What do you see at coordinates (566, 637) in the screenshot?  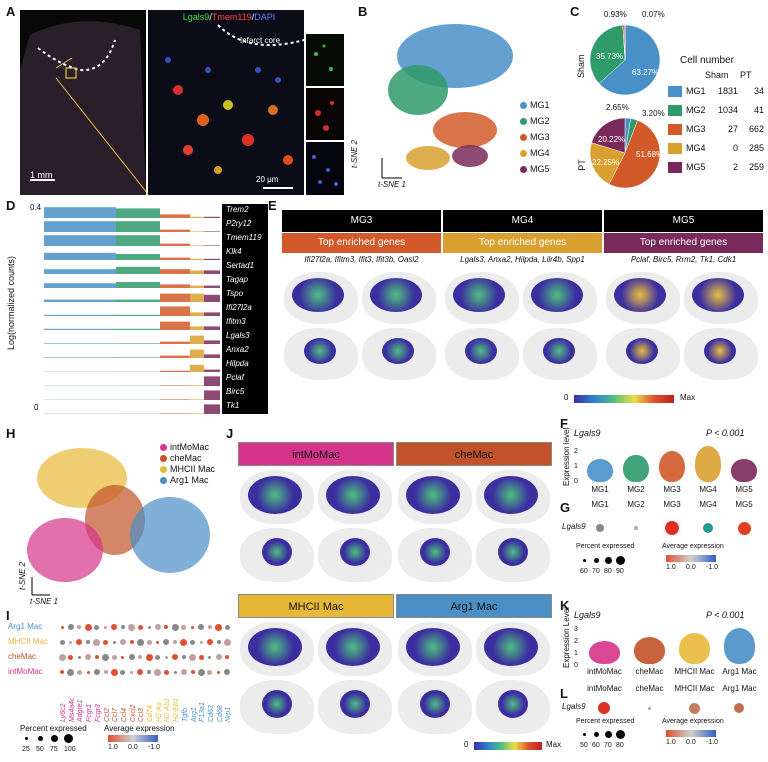 I see `k-ylabel: Expression Level` at bounding box center [566, 637].